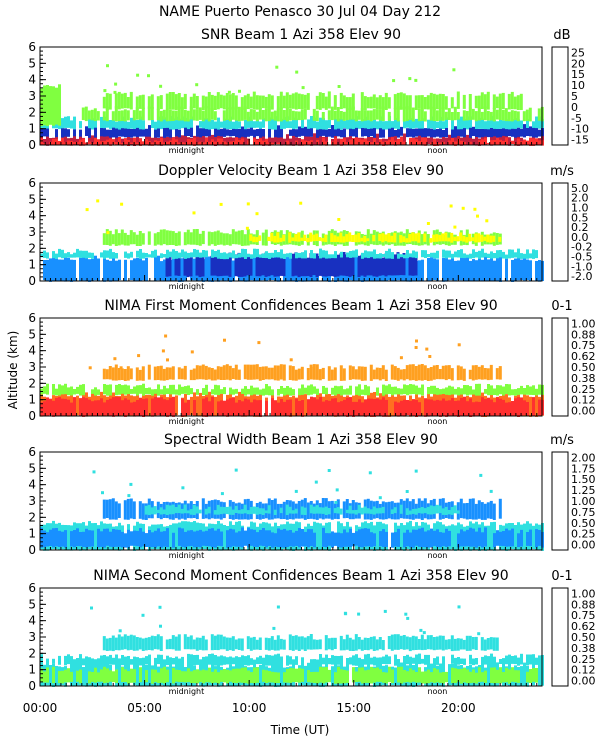 The height and width of the screenshot is (750, 600). I want to click on midnight-marker: midnight, so click(187, 286).